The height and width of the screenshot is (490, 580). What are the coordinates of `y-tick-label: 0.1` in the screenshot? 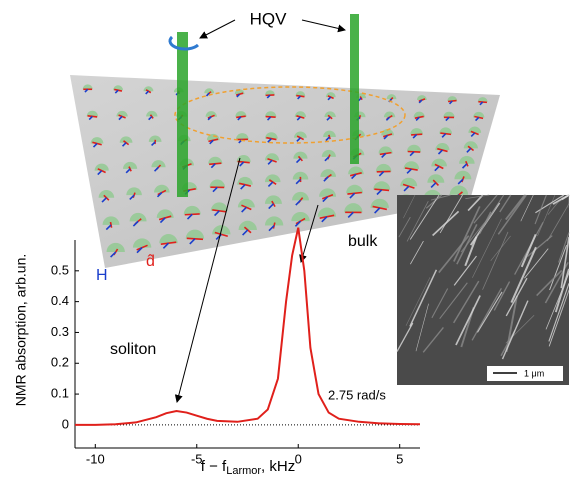 It's located at (60, 393).